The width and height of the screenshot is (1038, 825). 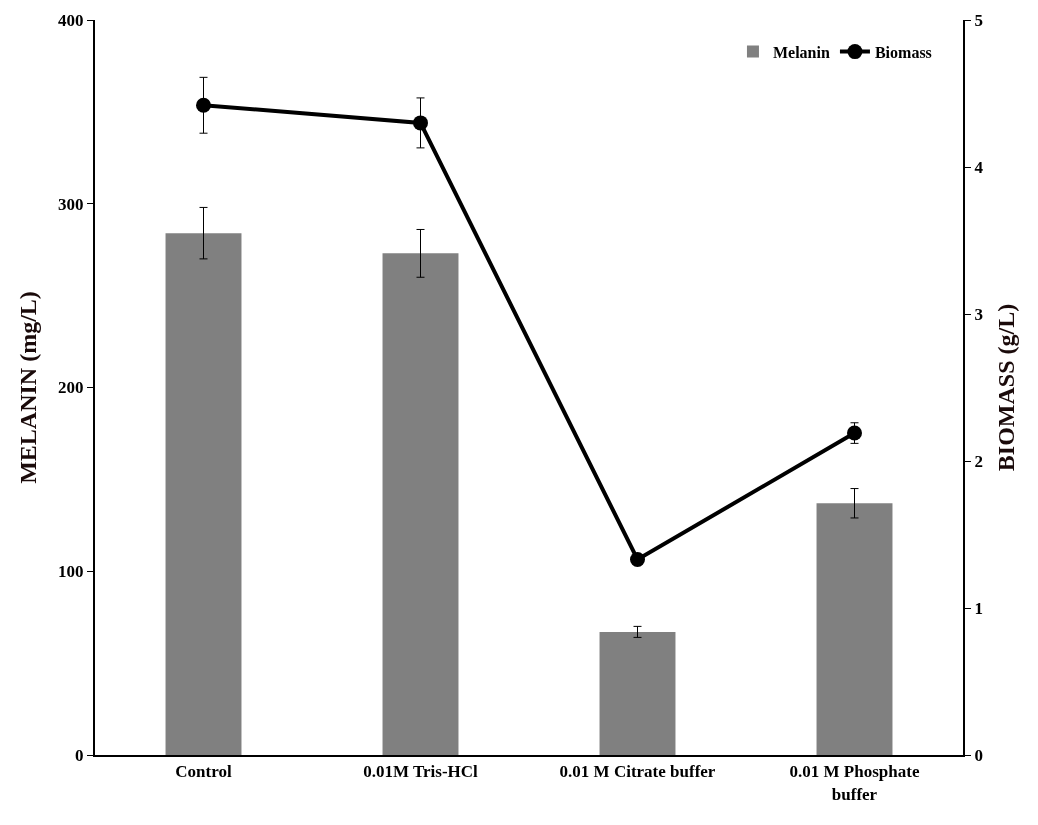 What do you see at coordinates (978, 314) in the screenshot?
I see `y2-tick-label: 3` at bounding box center [978, 314].